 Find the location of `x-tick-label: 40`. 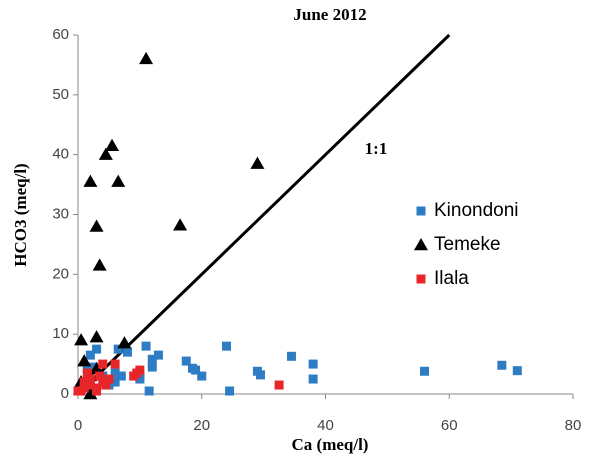

x-tick-label: 40 is located at coordinates (325, 425).